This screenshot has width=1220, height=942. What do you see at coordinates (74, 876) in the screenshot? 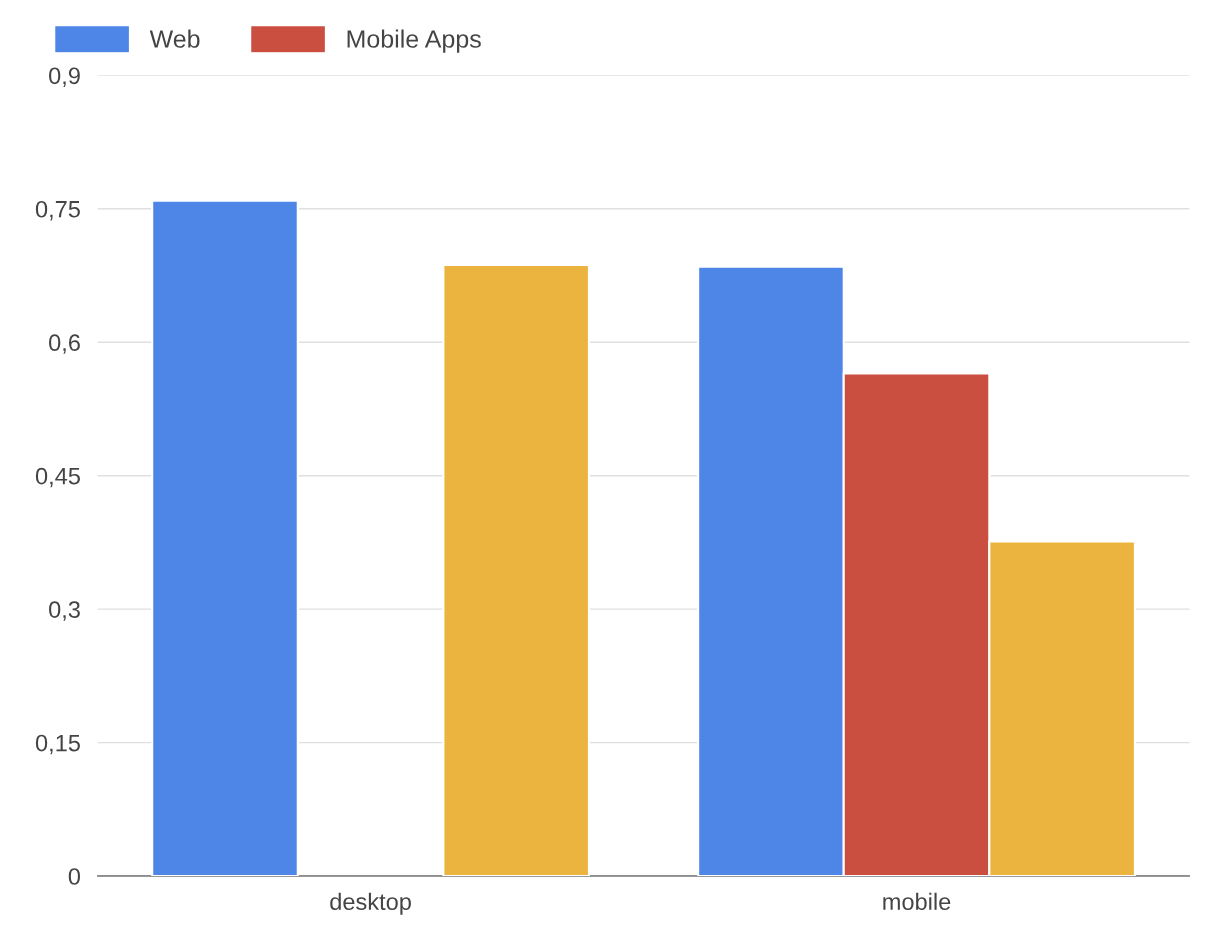
I see `y-tick-label: 0` at bounding box center [74, 876].